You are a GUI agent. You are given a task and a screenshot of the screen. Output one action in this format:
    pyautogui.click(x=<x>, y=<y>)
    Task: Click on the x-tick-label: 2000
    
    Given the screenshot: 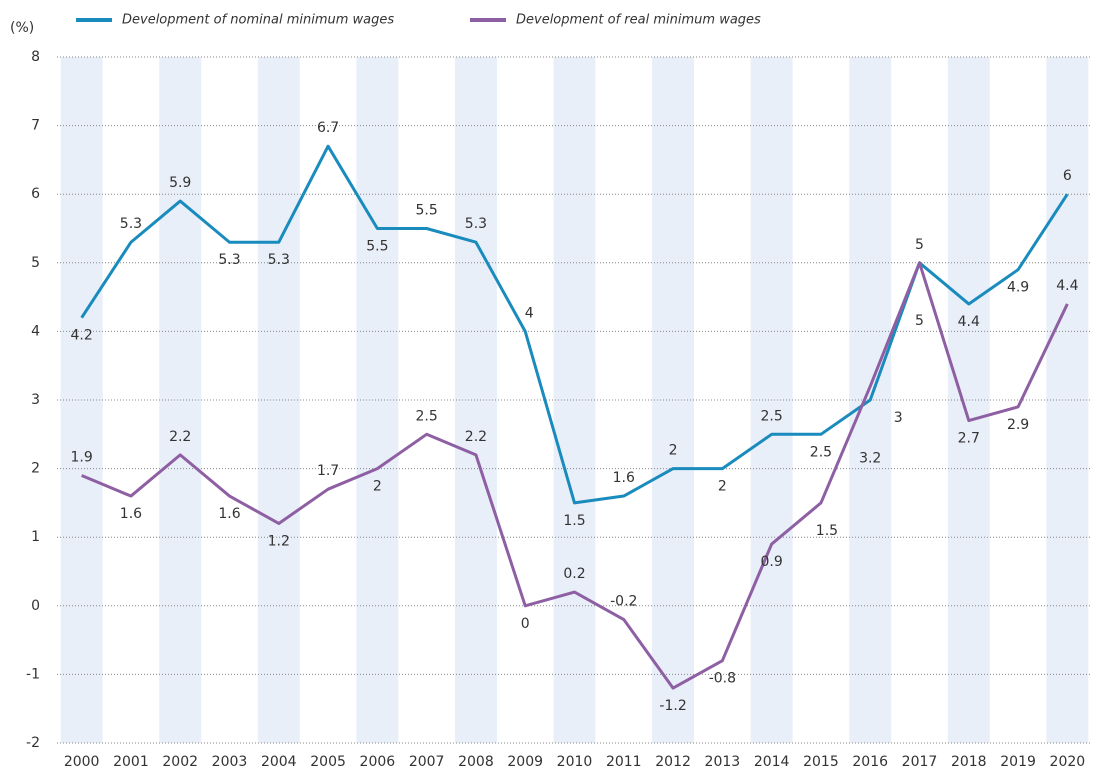 What is the action you would take?
    pyautogui.click(x=82, y=762)
    